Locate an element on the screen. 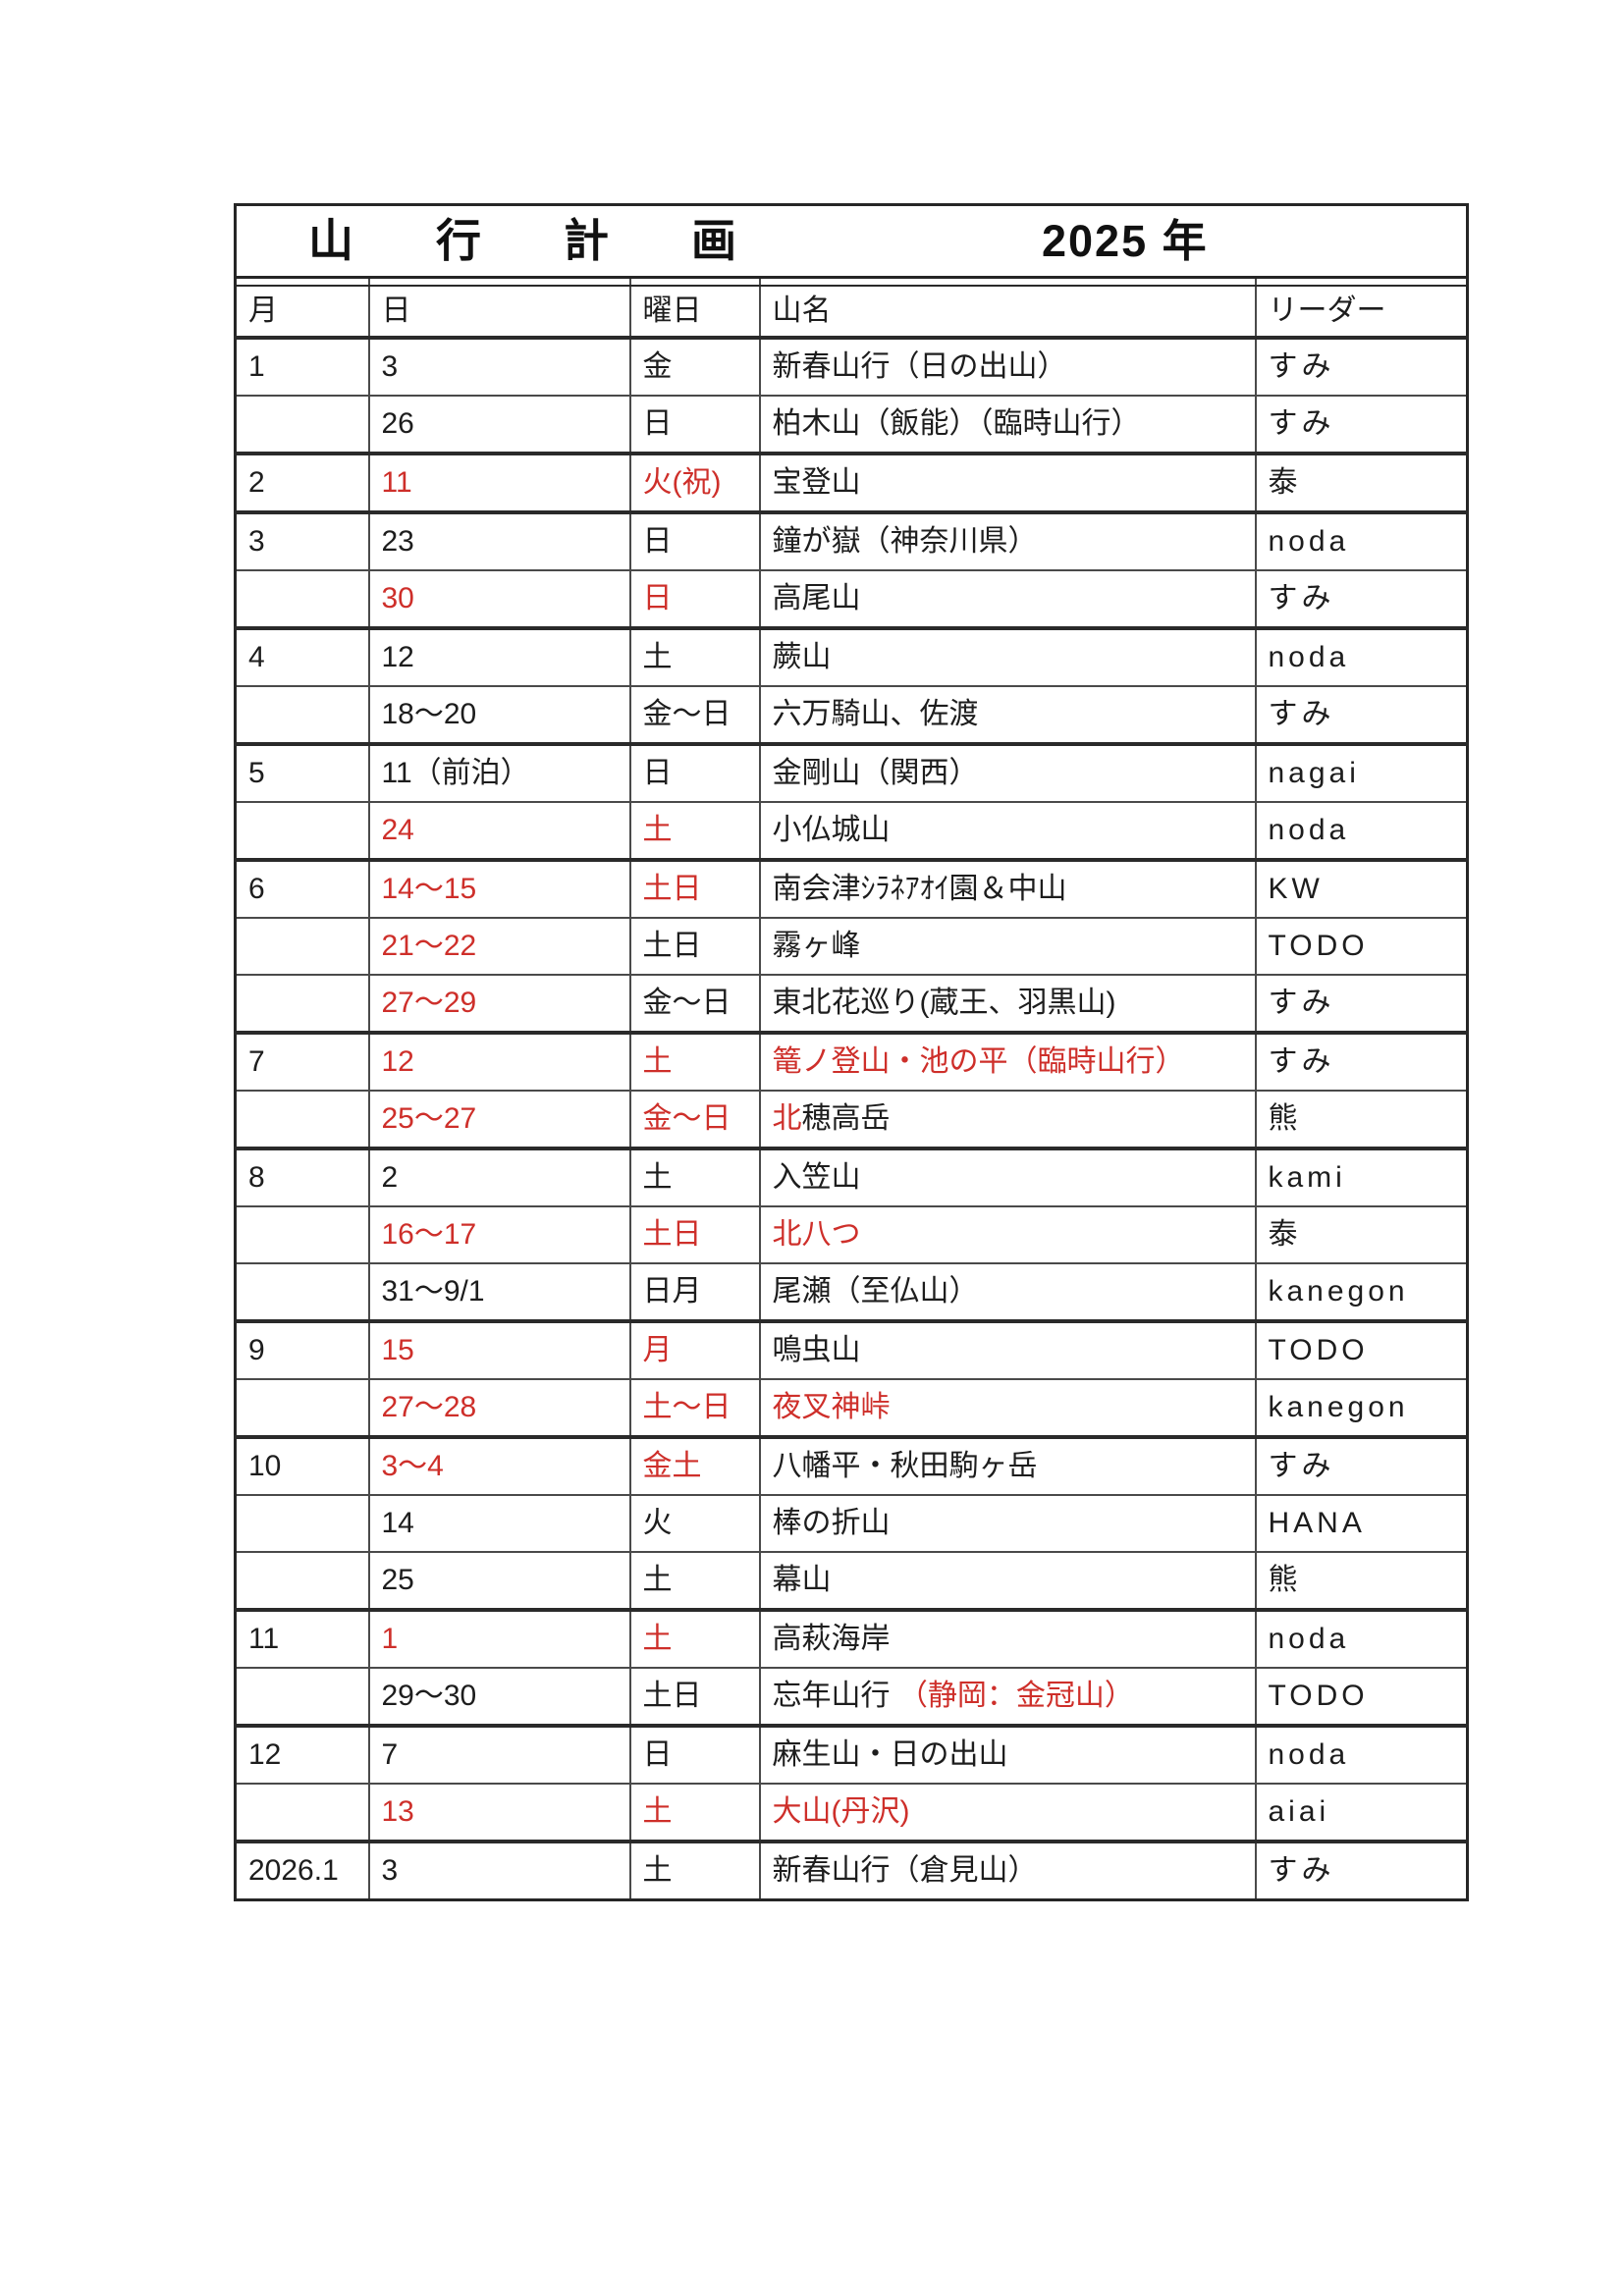  cell-leader-text: kami is located at coordinates (1307, 1177).